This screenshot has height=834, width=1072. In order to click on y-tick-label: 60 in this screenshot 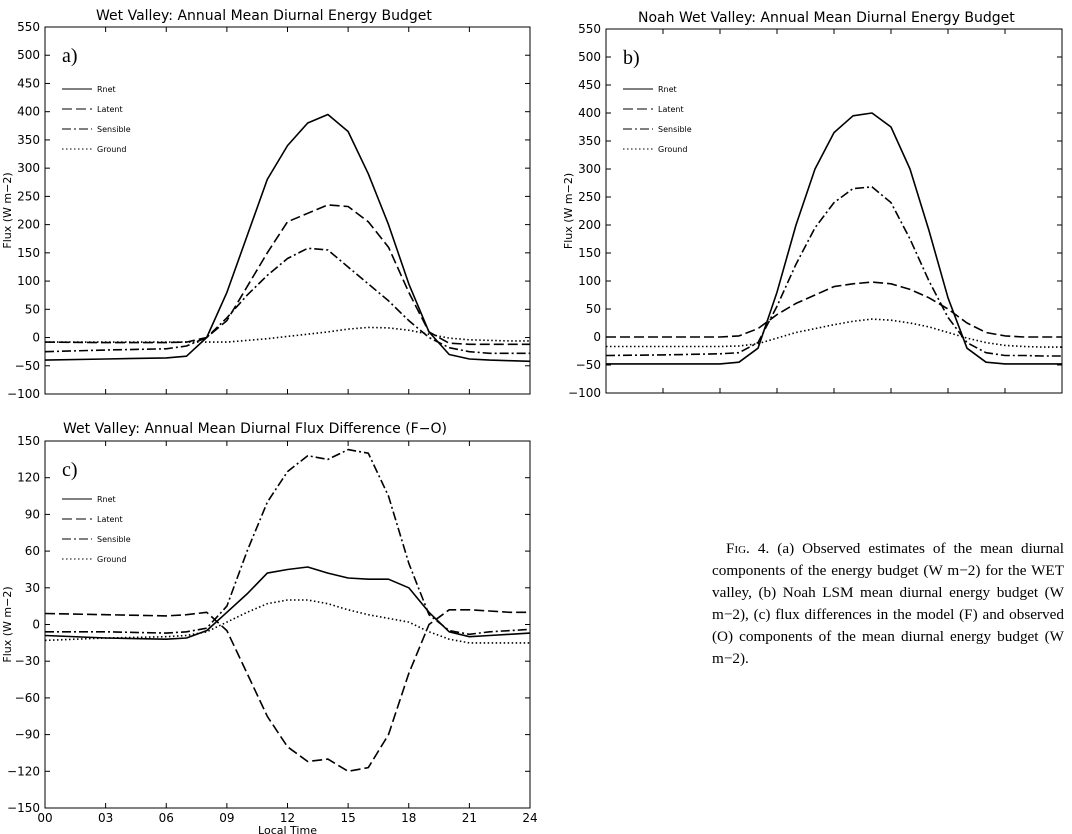, I will do `click(32, 551)`.